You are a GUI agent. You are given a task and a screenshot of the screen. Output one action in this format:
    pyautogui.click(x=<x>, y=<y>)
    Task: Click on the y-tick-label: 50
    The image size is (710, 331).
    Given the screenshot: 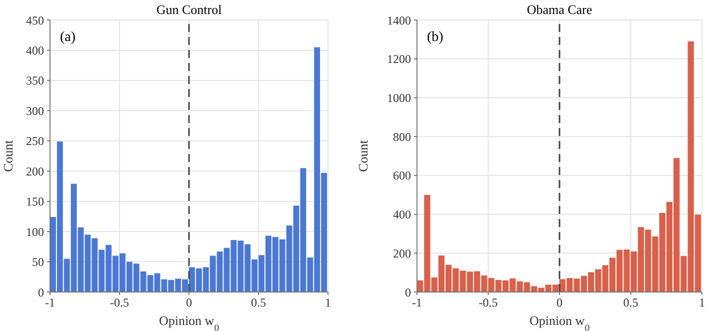 What is the action you would take?
    pyautogui.click(x=38, y=262)
    